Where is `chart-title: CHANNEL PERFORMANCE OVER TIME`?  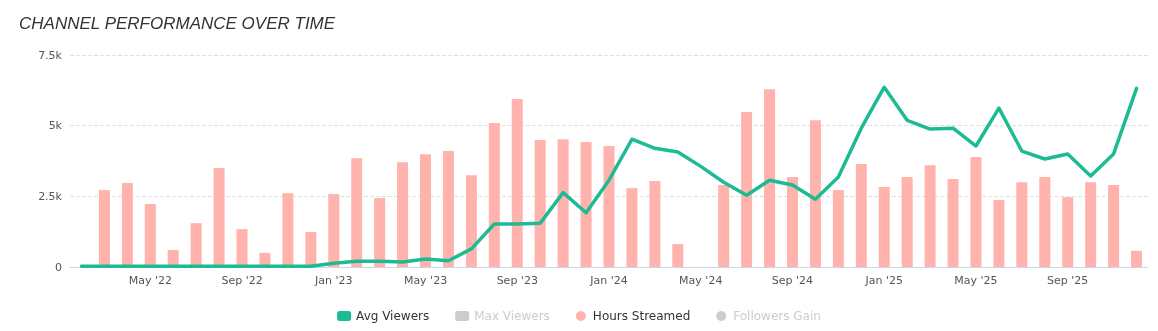
chart-title: CHANNEL PERFORMANCE OVER TIME is located at coordinates (177, 23).